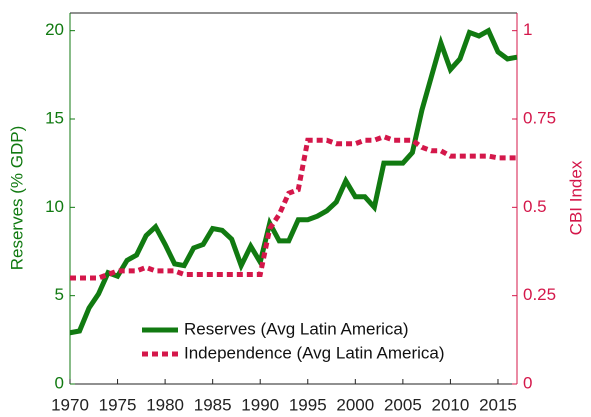 The image size is (591, 417). Describe the element at coordinates (118, 403) in the screenshot. I see `x-tick-label: 1975` at that location.